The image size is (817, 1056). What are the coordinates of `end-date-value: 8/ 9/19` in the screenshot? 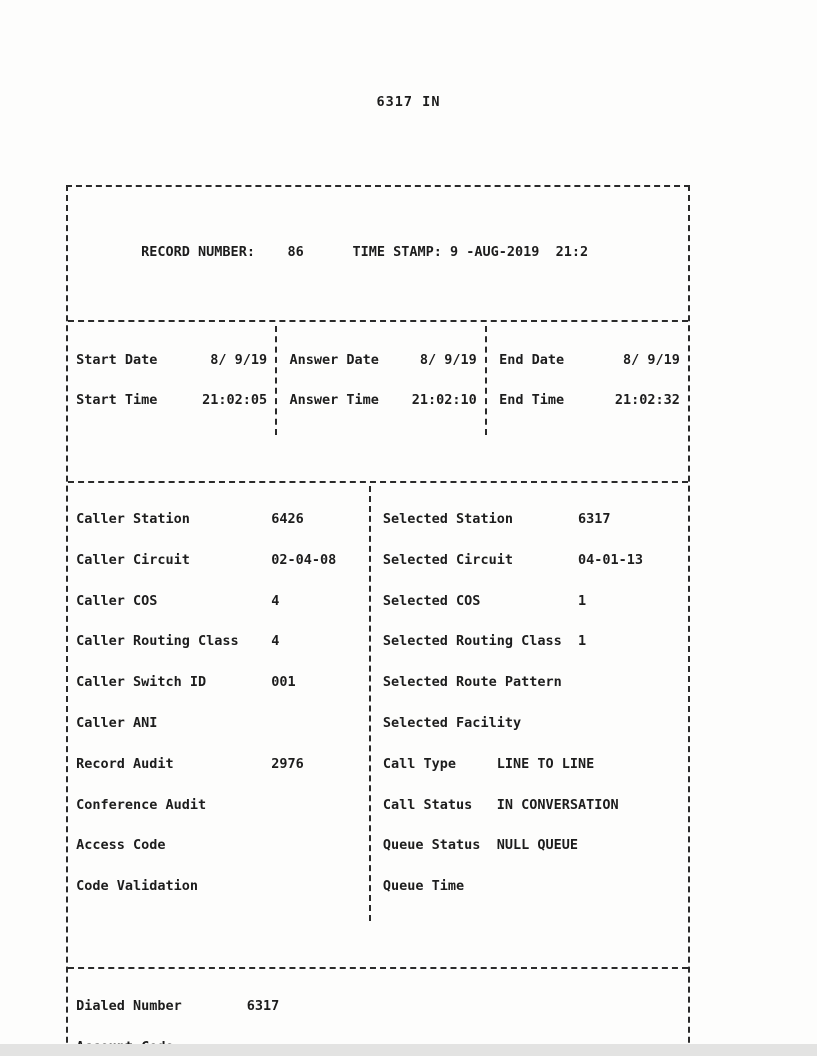 It's located at (651, 359).